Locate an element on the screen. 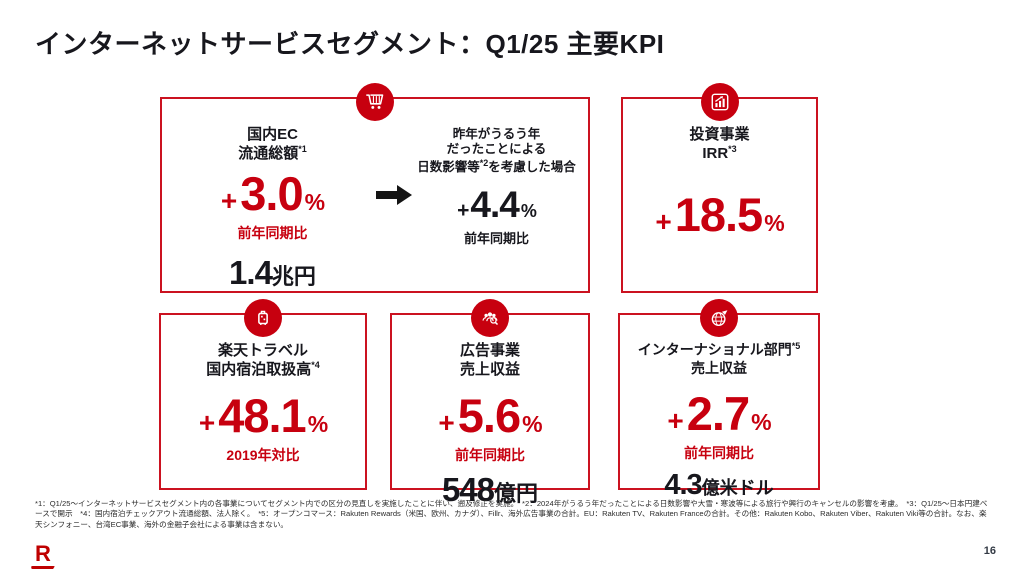 This screenshot has width=1024, height=577. value-number: 18.5 is located at coordinates (718, 215).